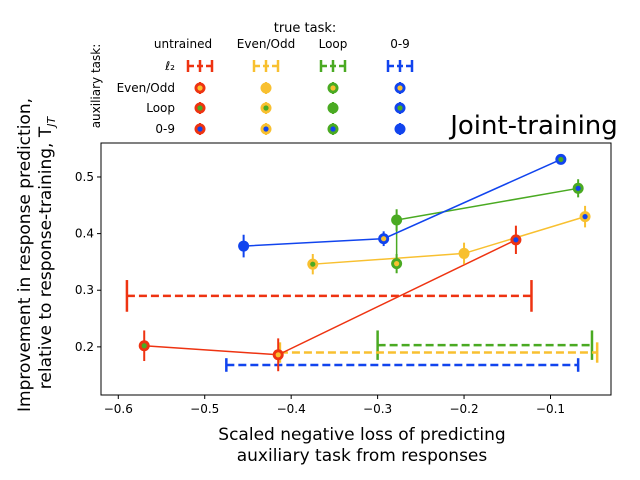 This screenshot has height=480, width=640. What do you see at coordinates (397, 264) in the screenshot?
I see `data-point-loop-aux-even_odd-center` at bounding box center [397, 264].